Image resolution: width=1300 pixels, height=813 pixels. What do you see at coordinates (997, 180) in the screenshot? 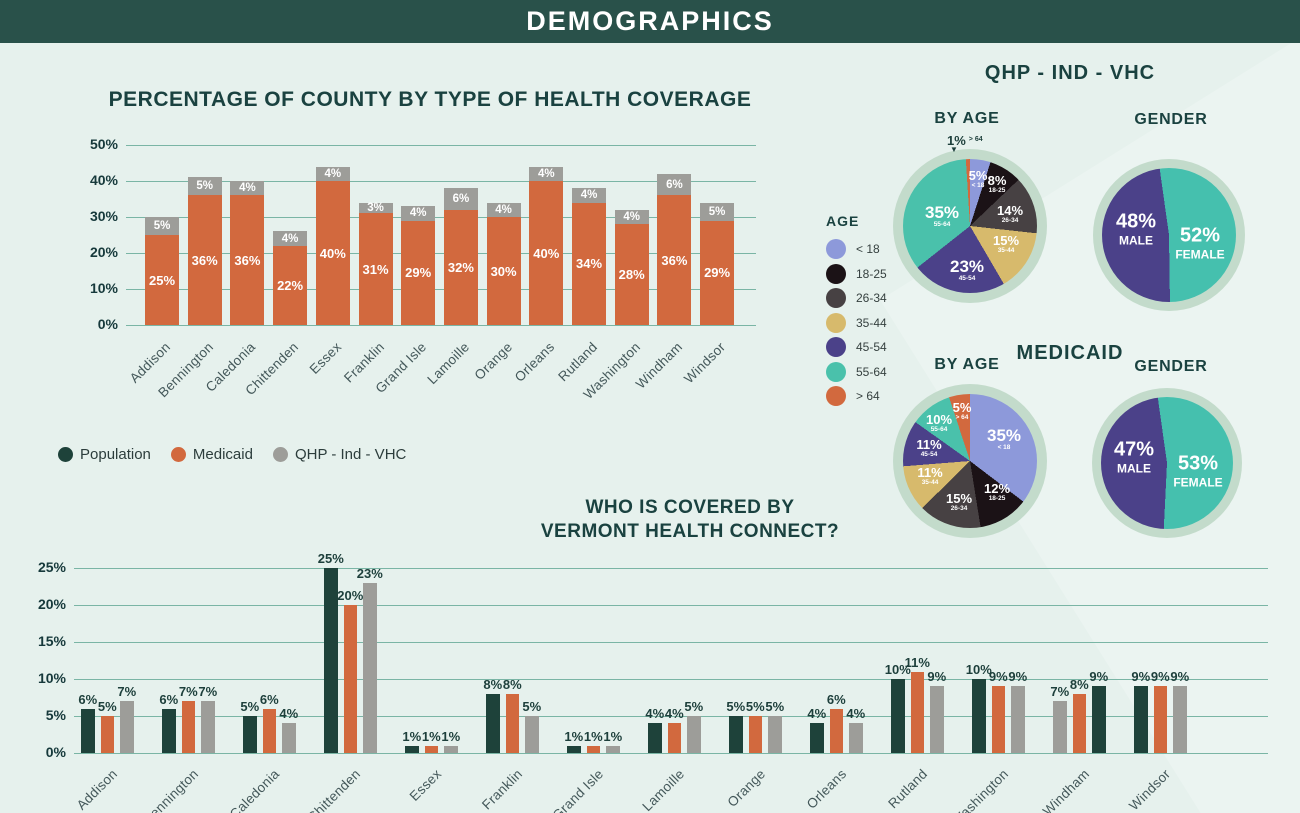
I see `pie-slice-percent: 8%` at bounding box center [997, 180].